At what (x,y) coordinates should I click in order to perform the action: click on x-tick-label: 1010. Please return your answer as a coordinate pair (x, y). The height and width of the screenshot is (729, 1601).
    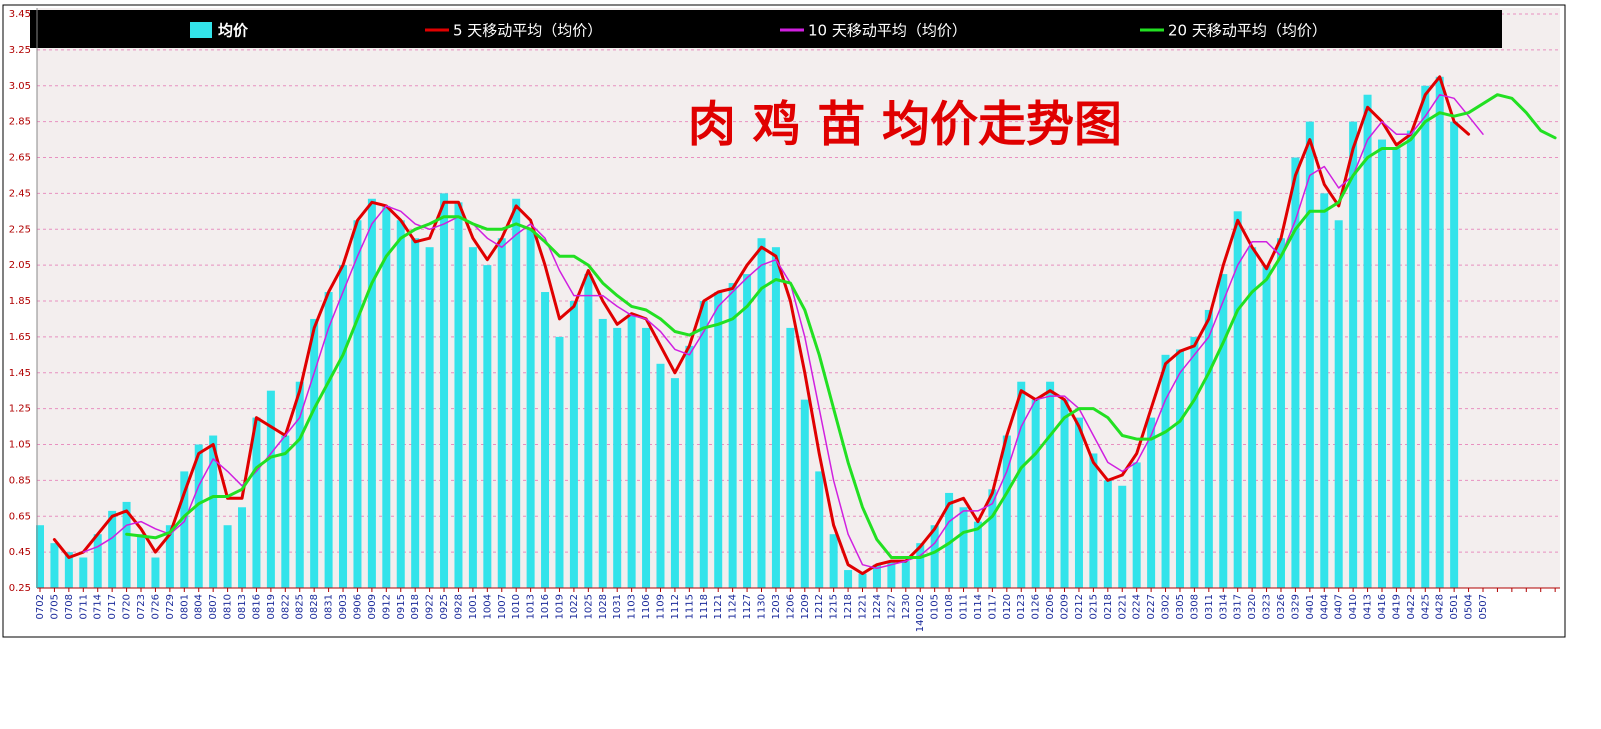
    Looking at the image, I should click on (516, 606).